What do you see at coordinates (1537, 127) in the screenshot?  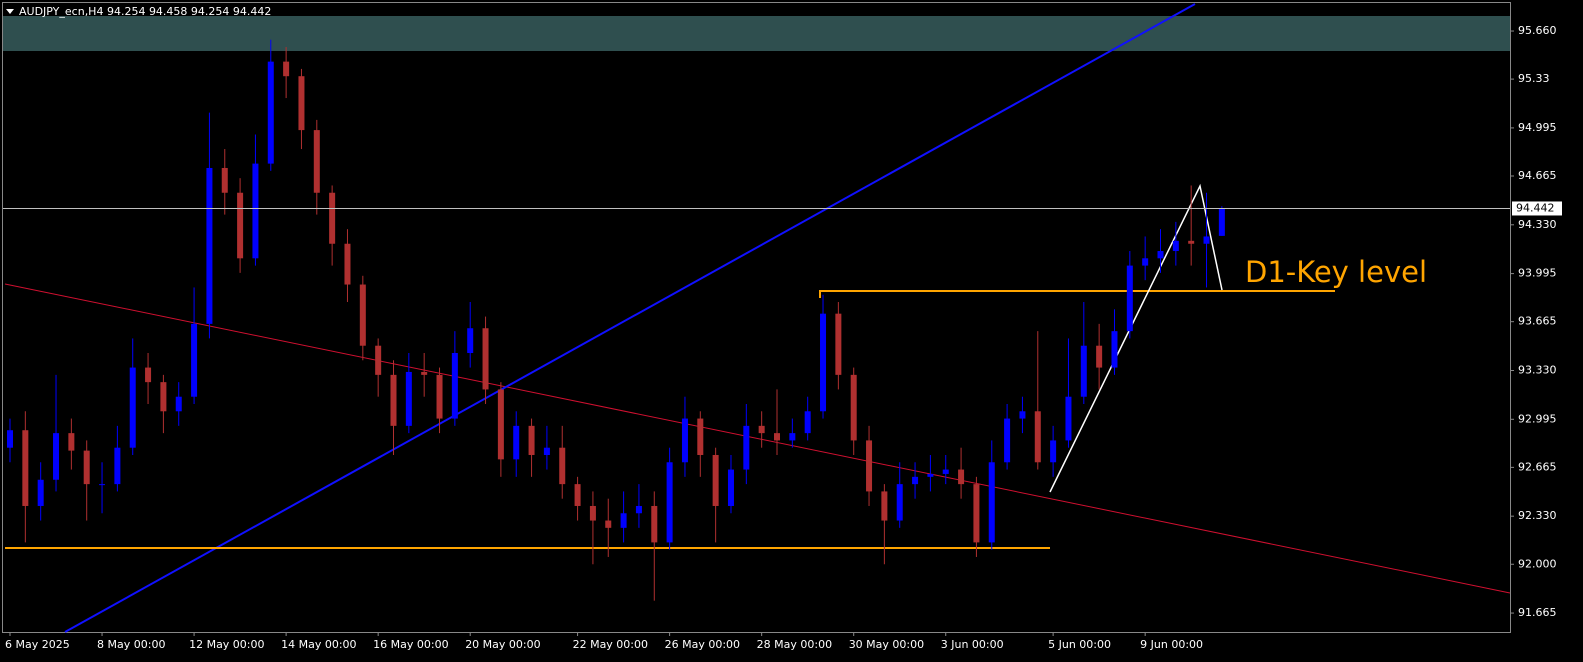 I see `y-tick-label: 94.995` at bounding box center [1537, 127].